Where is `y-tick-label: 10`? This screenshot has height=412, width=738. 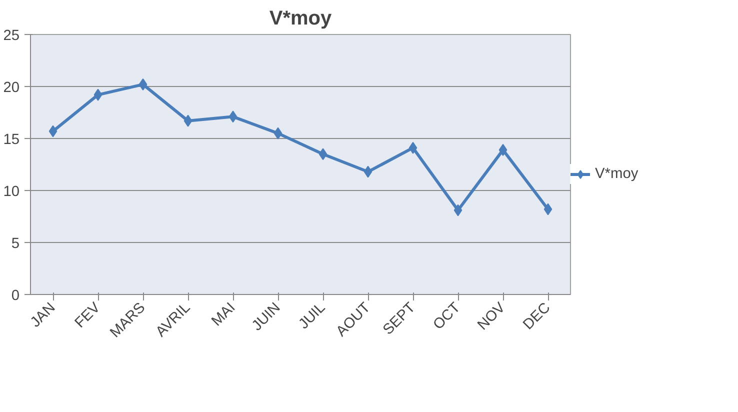
y-tick-label: 10 is located at coordinates (11, 192).